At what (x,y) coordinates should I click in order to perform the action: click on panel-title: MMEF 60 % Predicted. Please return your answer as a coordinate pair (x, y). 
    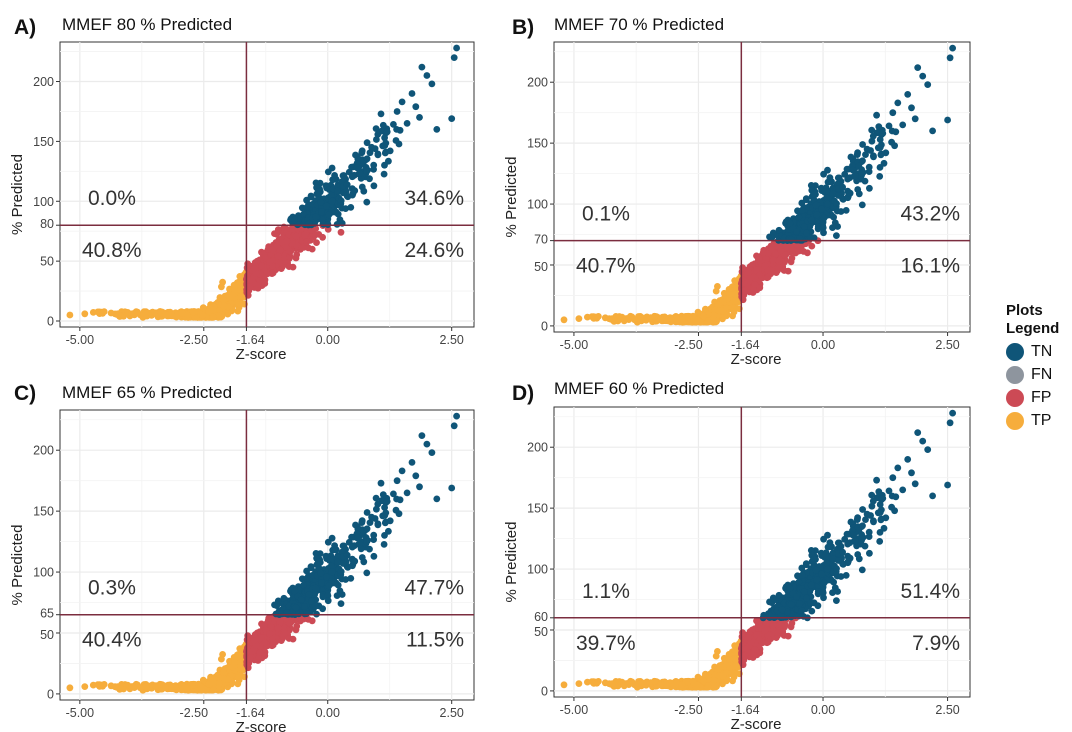
    Looking at the image, I should click on (639, 388).